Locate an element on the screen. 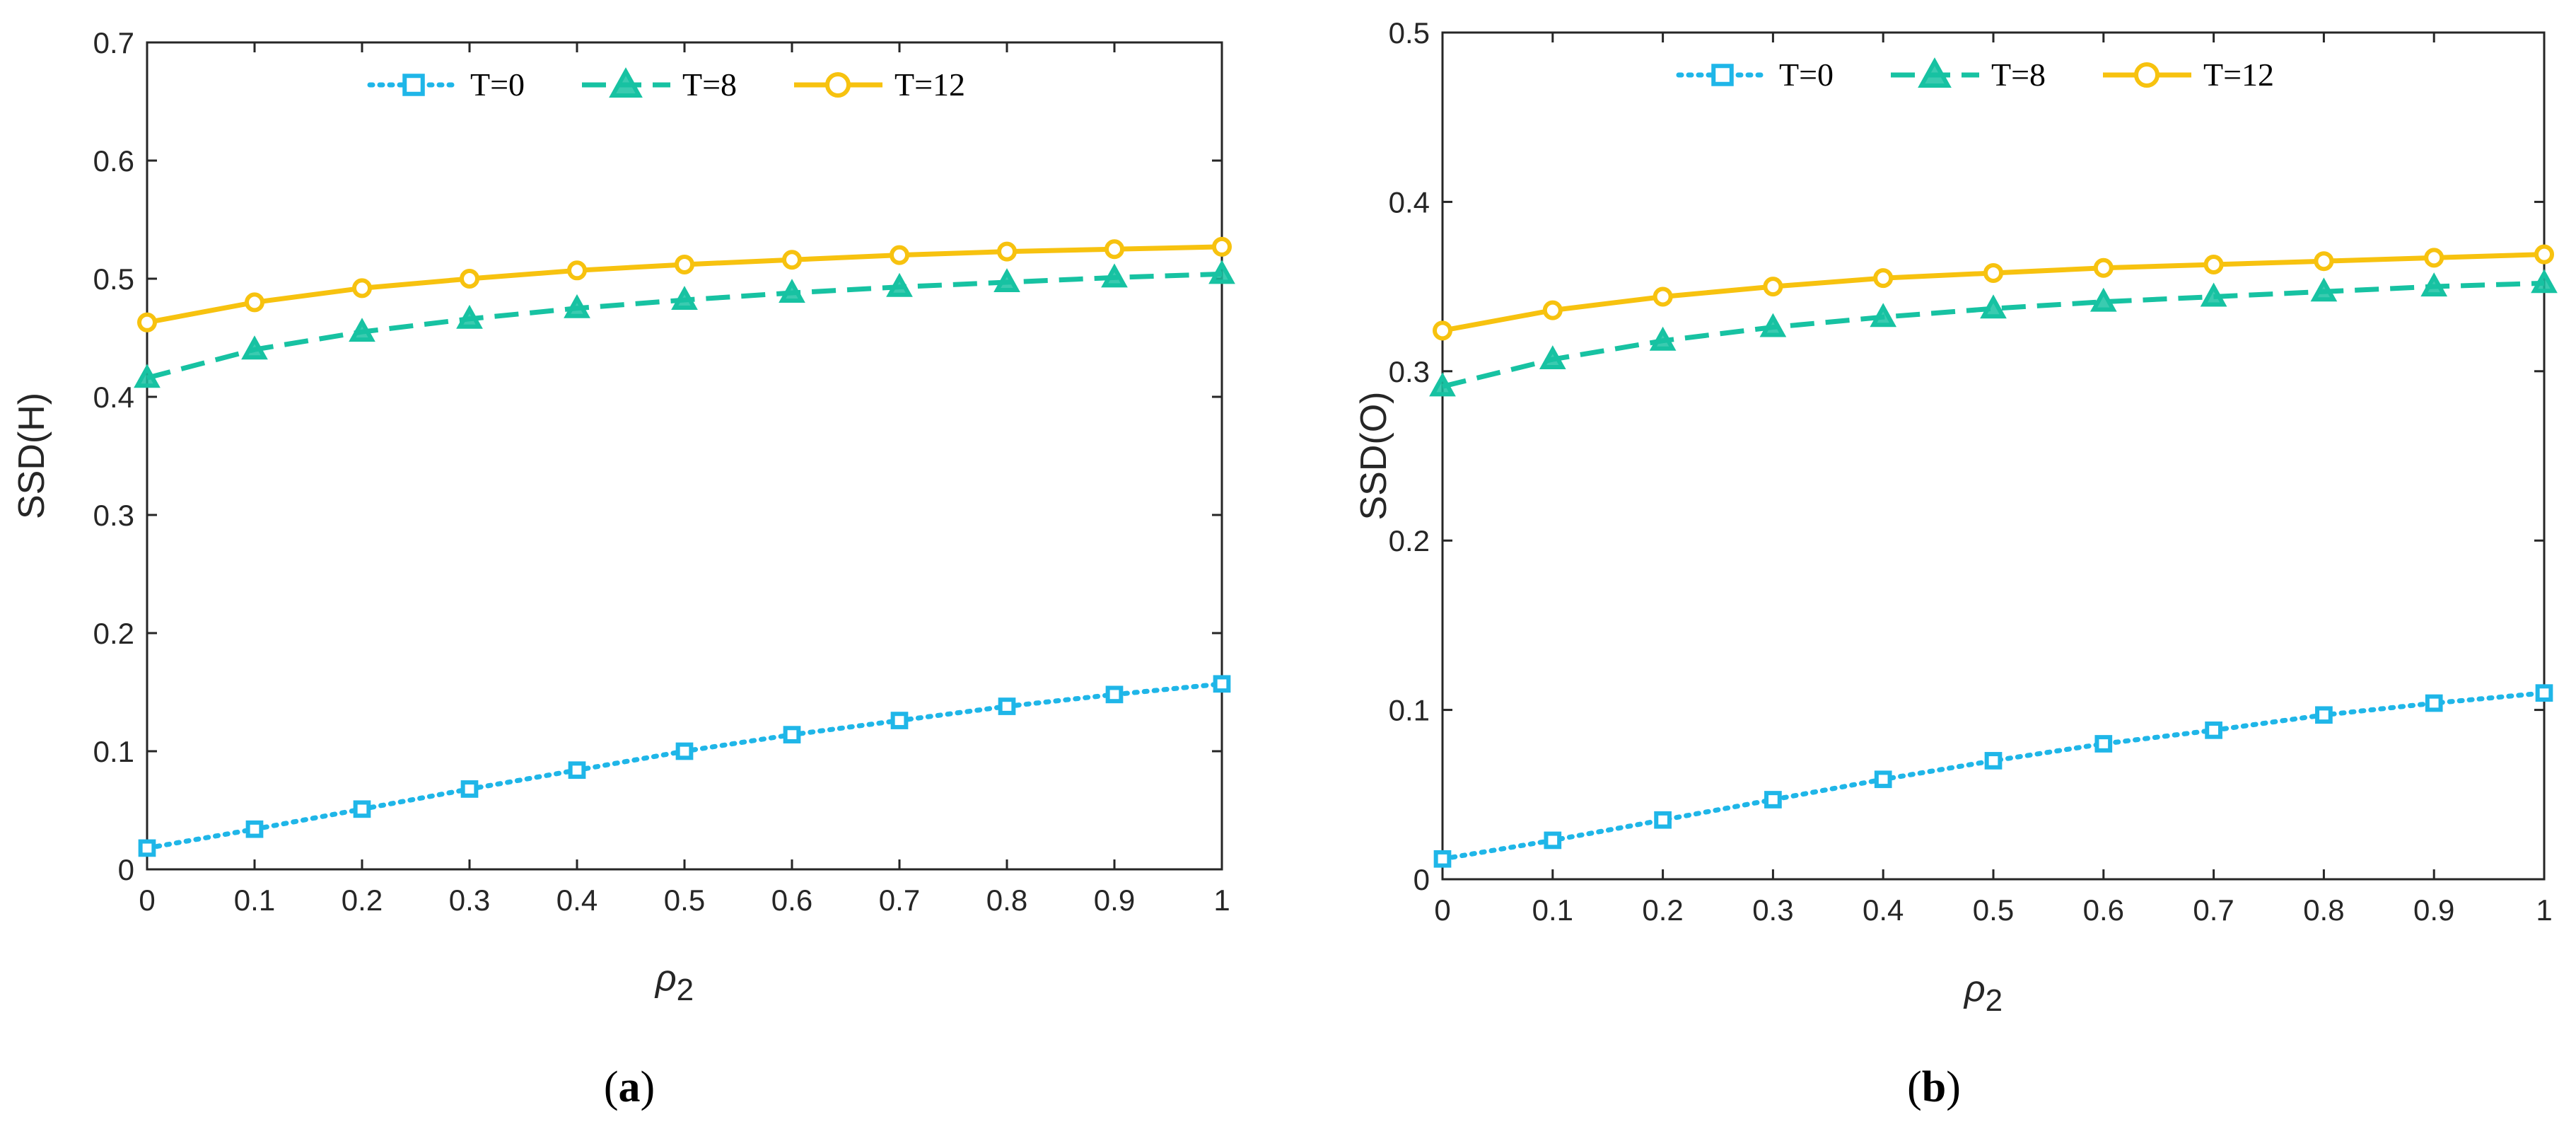 This screenshot has width=2576, height=1124. x-tick-label: 0.8 is located at coordinates (1007, 900).